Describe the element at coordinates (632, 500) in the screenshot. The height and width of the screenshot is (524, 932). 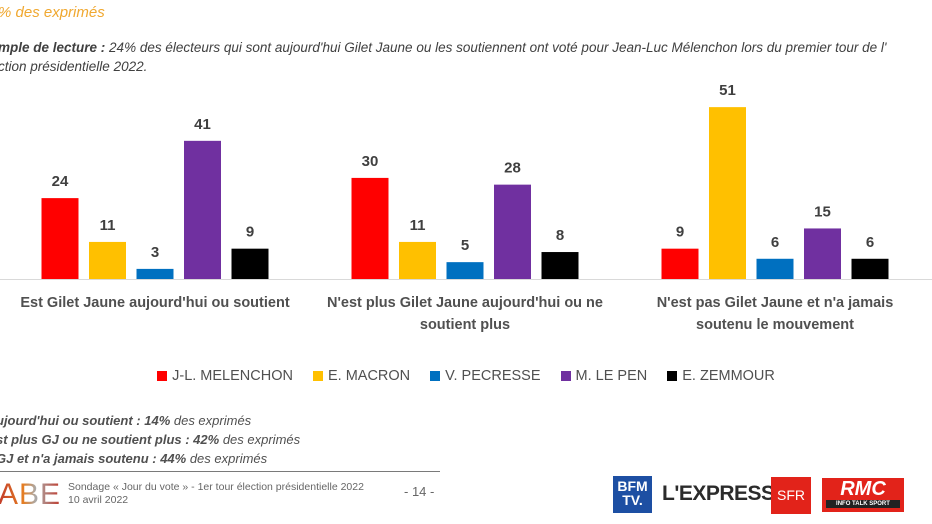
I see `bfmtv-logo-line2: TV.` at that location.